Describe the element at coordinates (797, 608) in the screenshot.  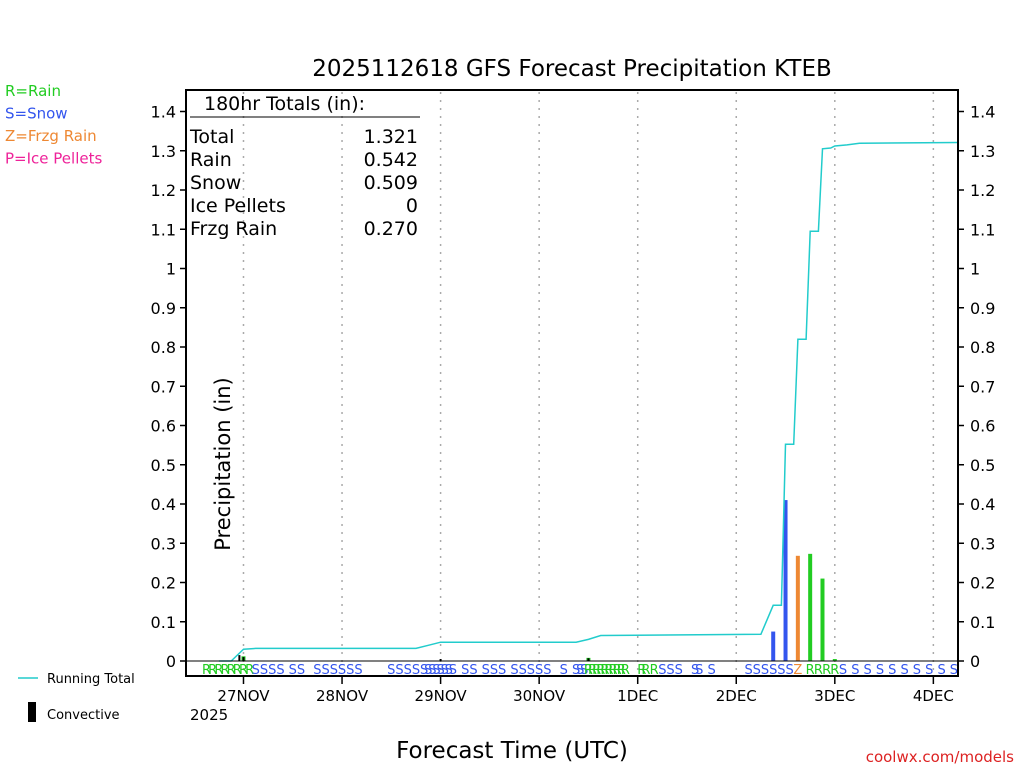
I see `precip-bar-z` at that location.